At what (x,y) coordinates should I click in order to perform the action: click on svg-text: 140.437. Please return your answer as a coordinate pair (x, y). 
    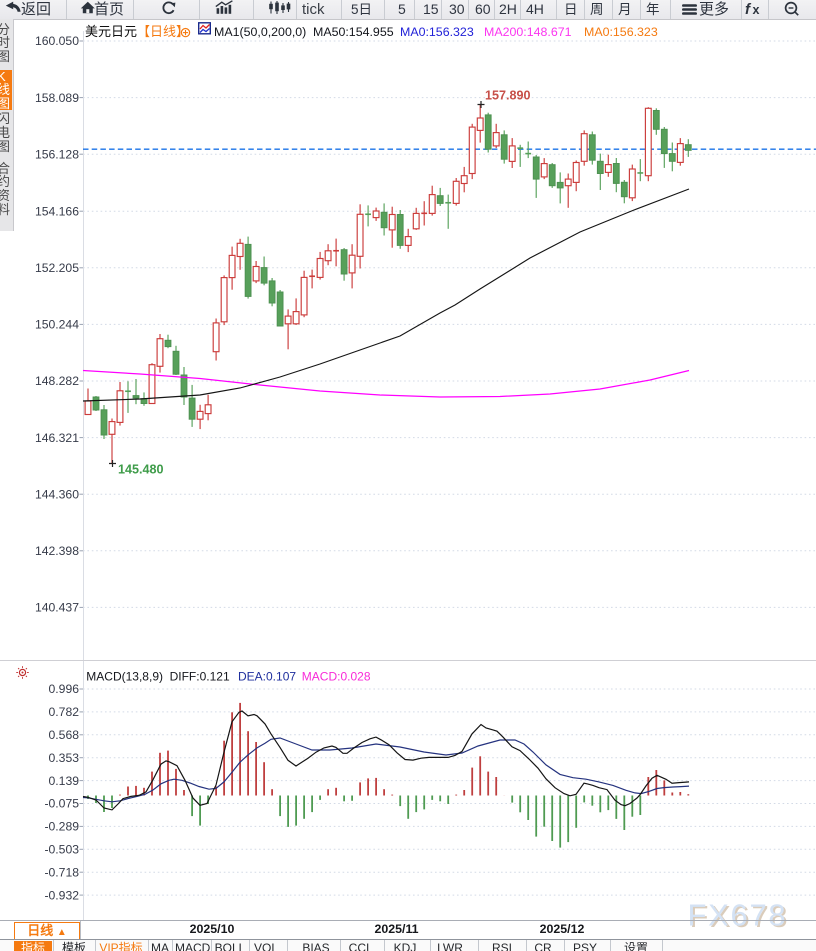
    Looking at the image, I should click on (57, 608).